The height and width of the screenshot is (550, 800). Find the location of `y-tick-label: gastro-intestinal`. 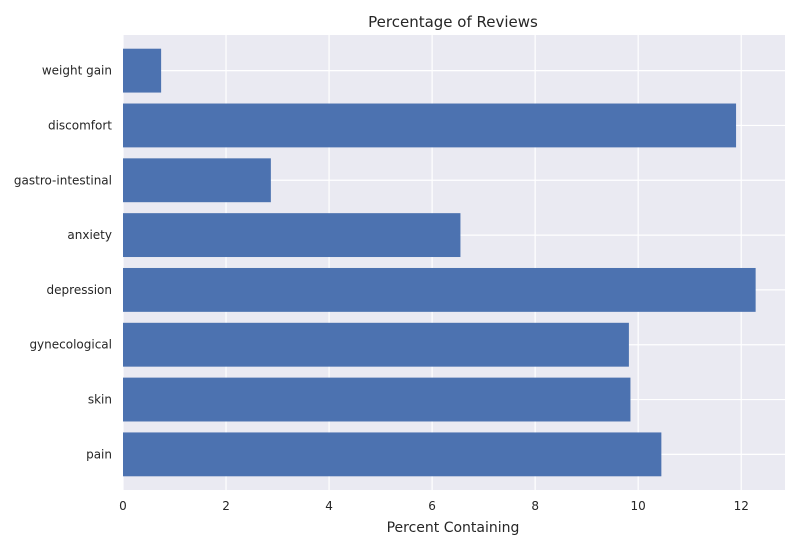

y-tick-label: gastro-intestinal is located at coordinates (63, 180).